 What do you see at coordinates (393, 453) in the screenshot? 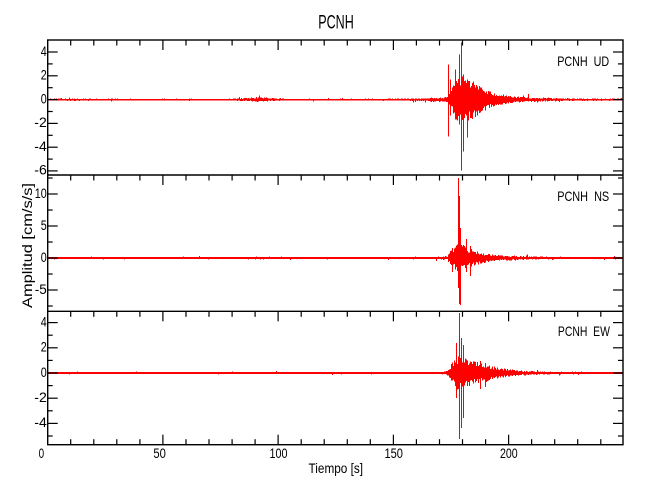
I see `svg-text: 150` at bounding box center [393, 453].